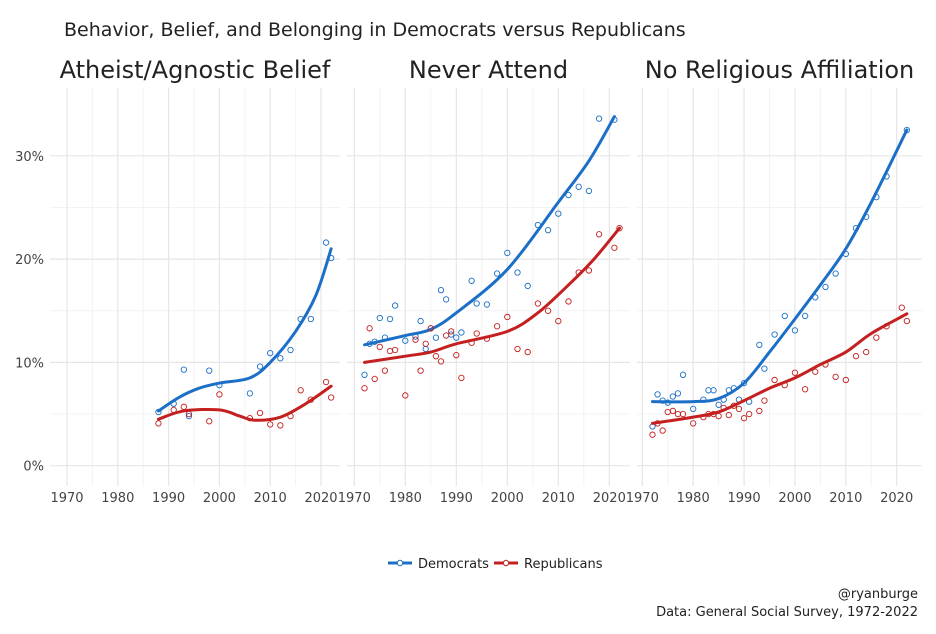 Image resolution: width=936 pixels, height=634 pixels. I want to click on caption-author: @ryanburge, so click(878, 594).